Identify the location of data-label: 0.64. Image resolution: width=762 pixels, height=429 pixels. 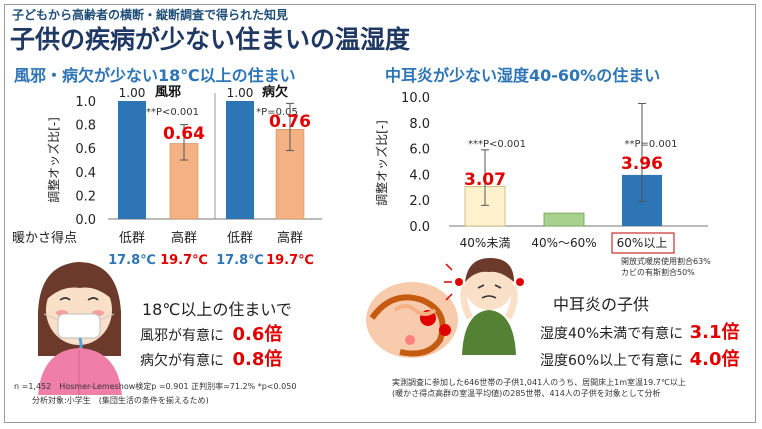
(184, 134).